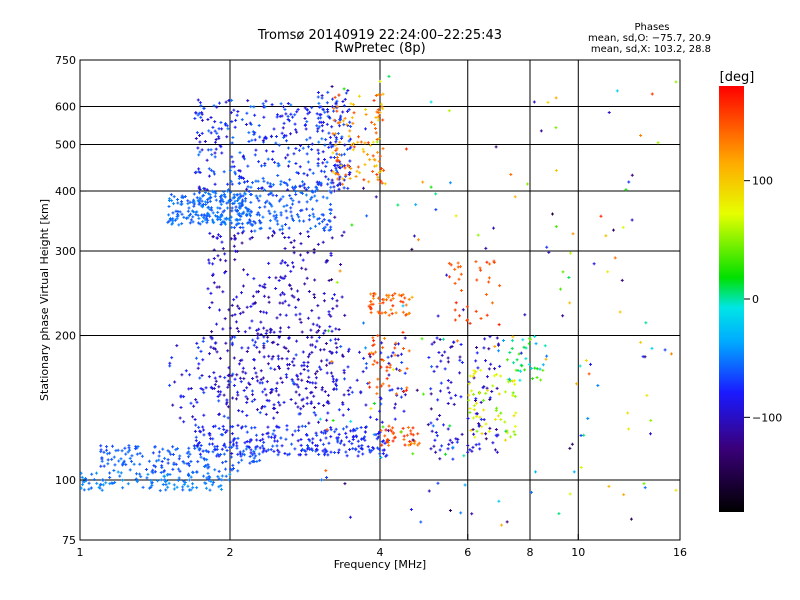 The width and height of the screenshot is (800, 600). Describe the element at coordinates (379, 48) in the screenshot. I see `chart-subtitle: RwPretec (8p)` at that location.